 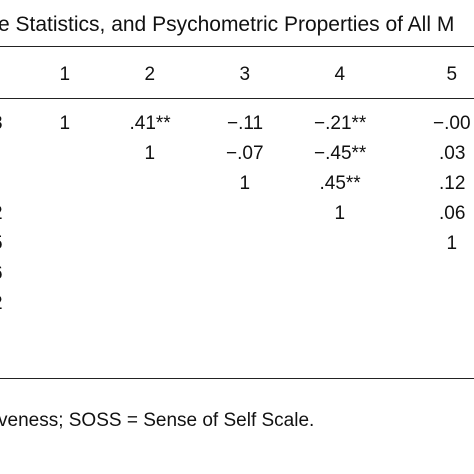 I want to click on row-label: 3, so click(x=1, y=124).